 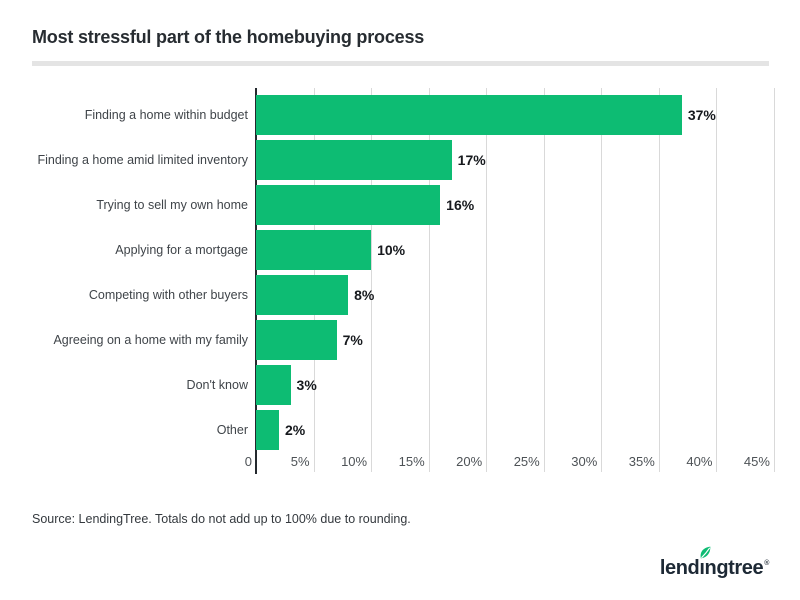 What do you see at coordinates (702, 568) in the screenshot?
I see `logo-dotless-i: ı` at bounding box center [702, 568].